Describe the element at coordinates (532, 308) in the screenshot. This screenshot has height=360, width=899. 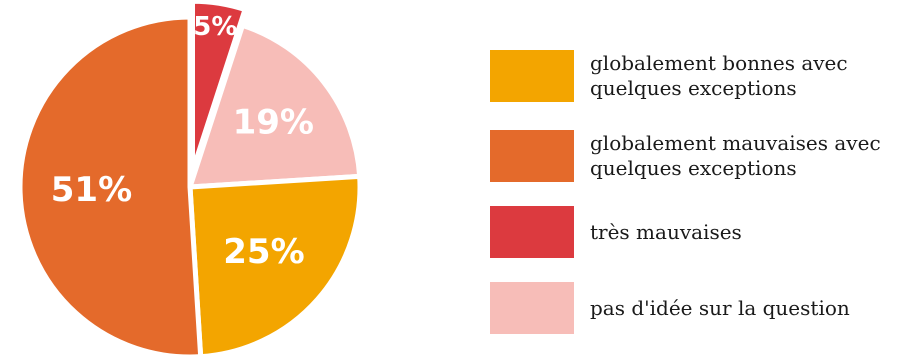
I see `legend-swatch-pas-idee` at that location.